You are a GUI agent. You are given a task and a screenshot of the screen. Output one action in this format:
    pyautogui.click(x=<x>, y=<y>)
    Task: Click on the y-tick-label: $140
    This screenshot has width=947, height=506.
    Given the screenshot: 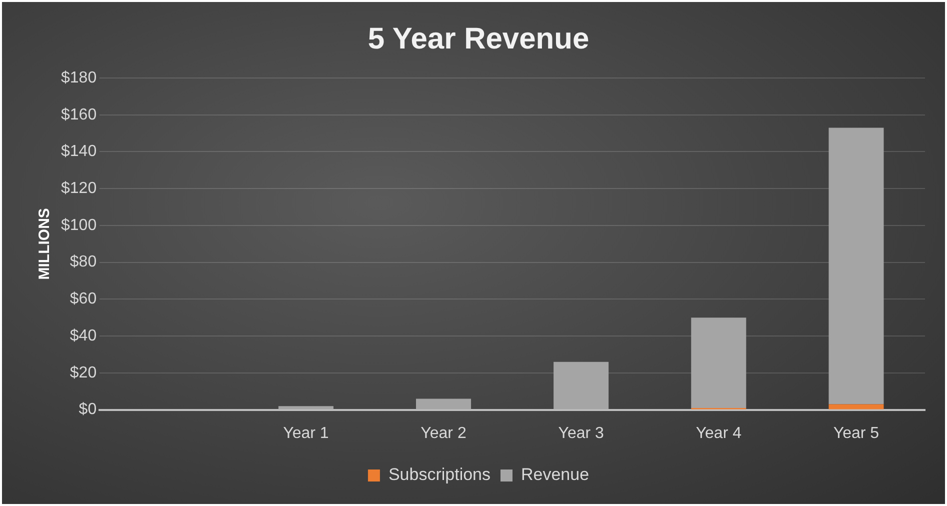 What is the action you would take?
    pyautogui.click(x=79, y=151)
    